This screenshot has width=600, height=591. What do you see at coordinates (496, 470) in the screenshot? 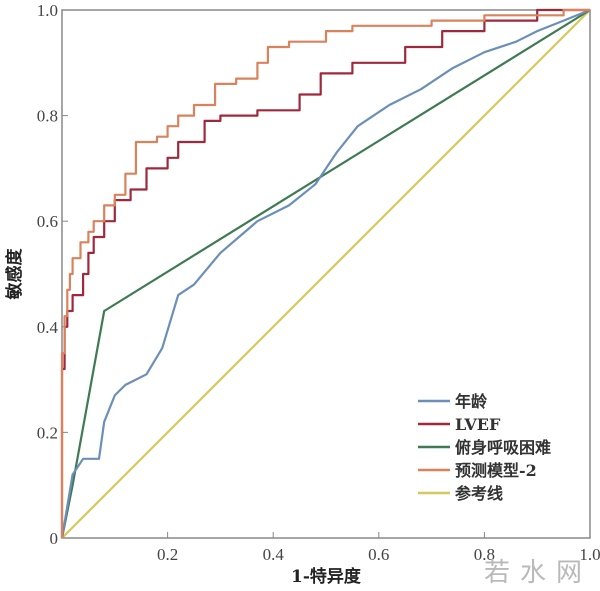
I see `legend-label: 预测模型-2` at bounding box center [496, 470].